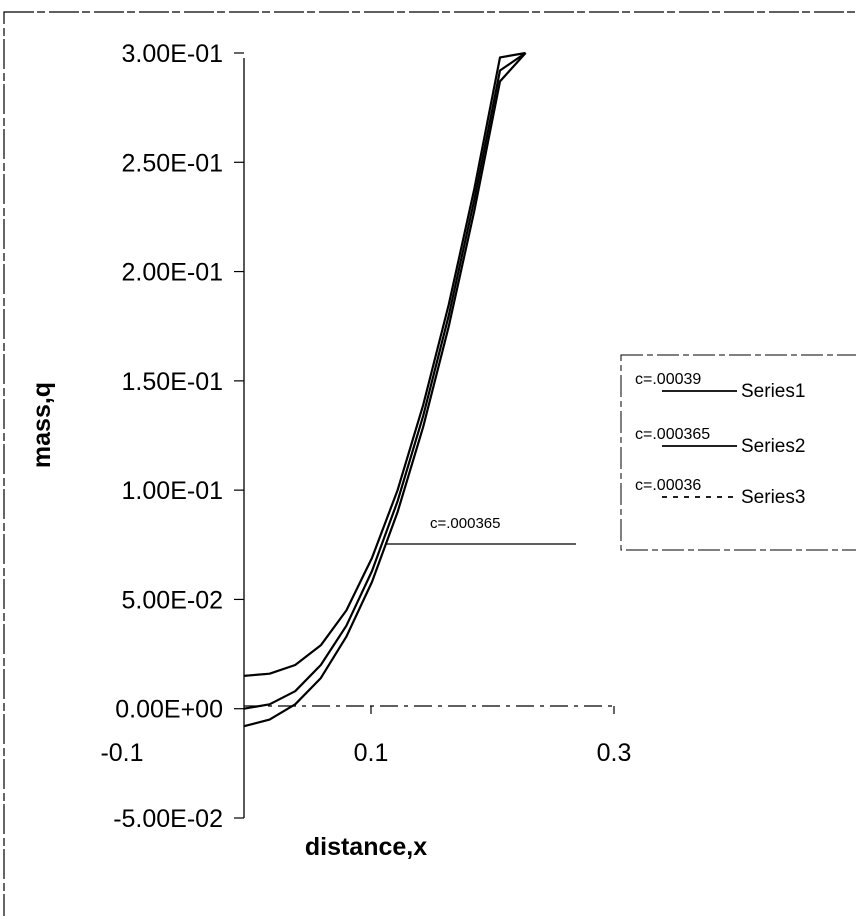 This screenshot has width=856, height=916. Describe the element at coordinates (172, 491) in the screenshot. I see `y-tick-label: 1.00E-01` at that location.